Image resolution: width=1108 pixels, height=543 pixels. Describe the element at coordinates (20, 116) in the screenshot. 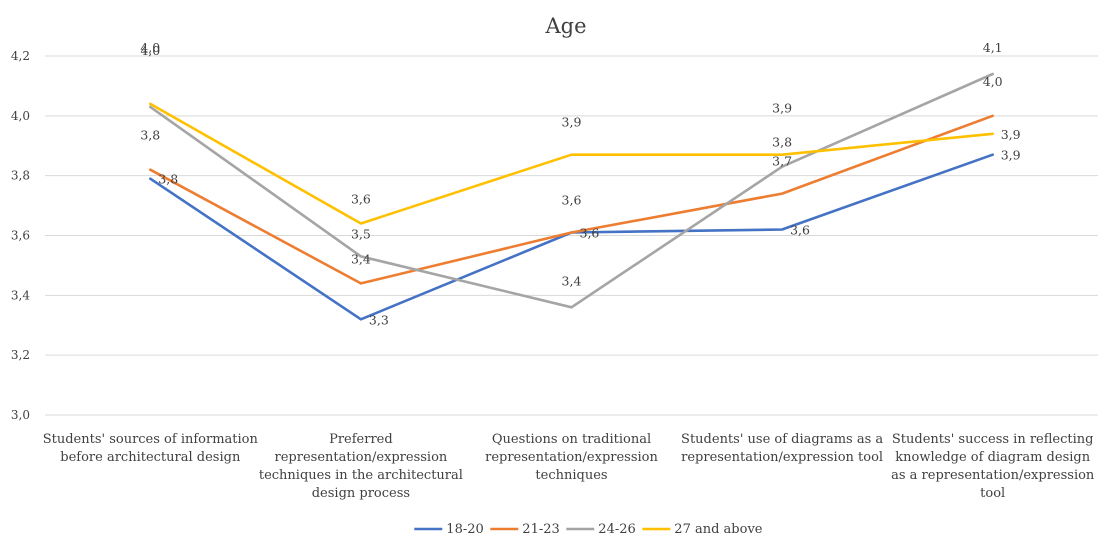

I see `y-tick-label: 4,0` at that location.